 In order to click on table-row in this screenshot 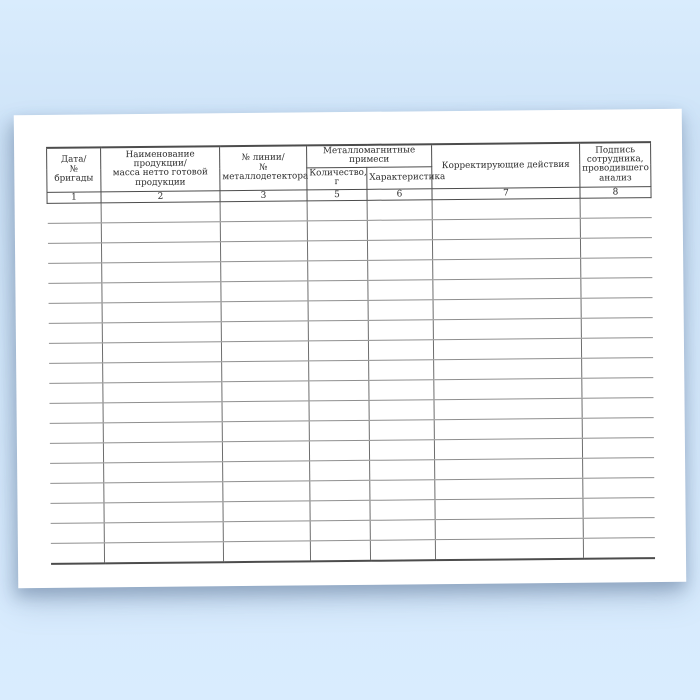, I will do `click(352, 550)`.